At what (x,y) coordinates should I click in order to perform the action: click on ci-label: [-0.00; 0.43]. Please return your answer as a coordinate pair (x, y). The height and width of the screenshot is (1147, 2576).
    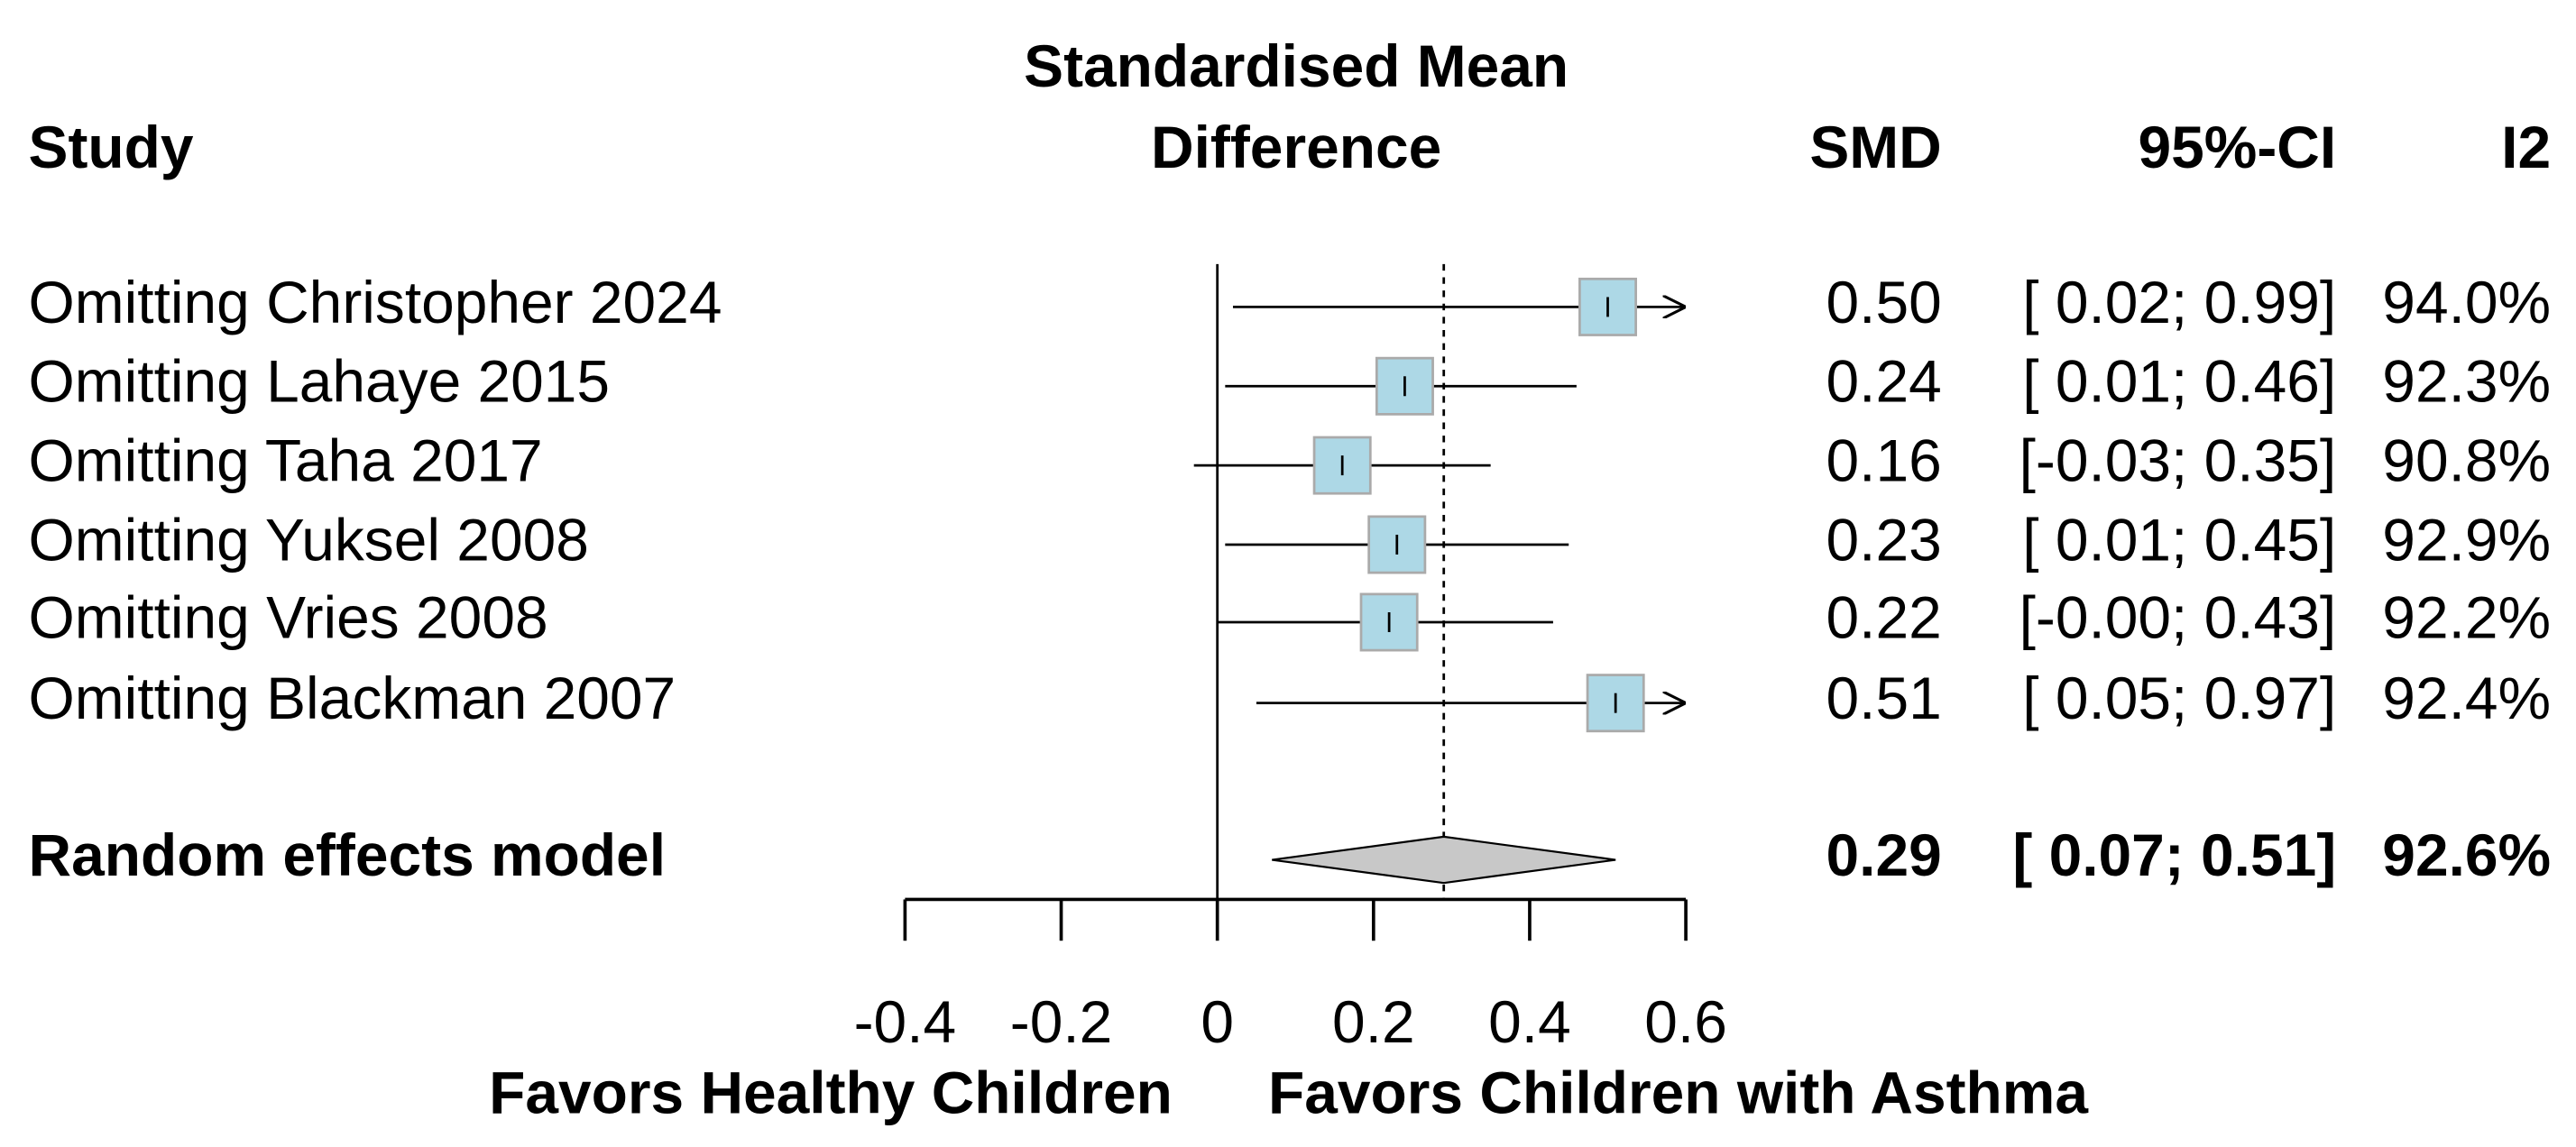
    Looking at the image, I should click on (2178, 616).